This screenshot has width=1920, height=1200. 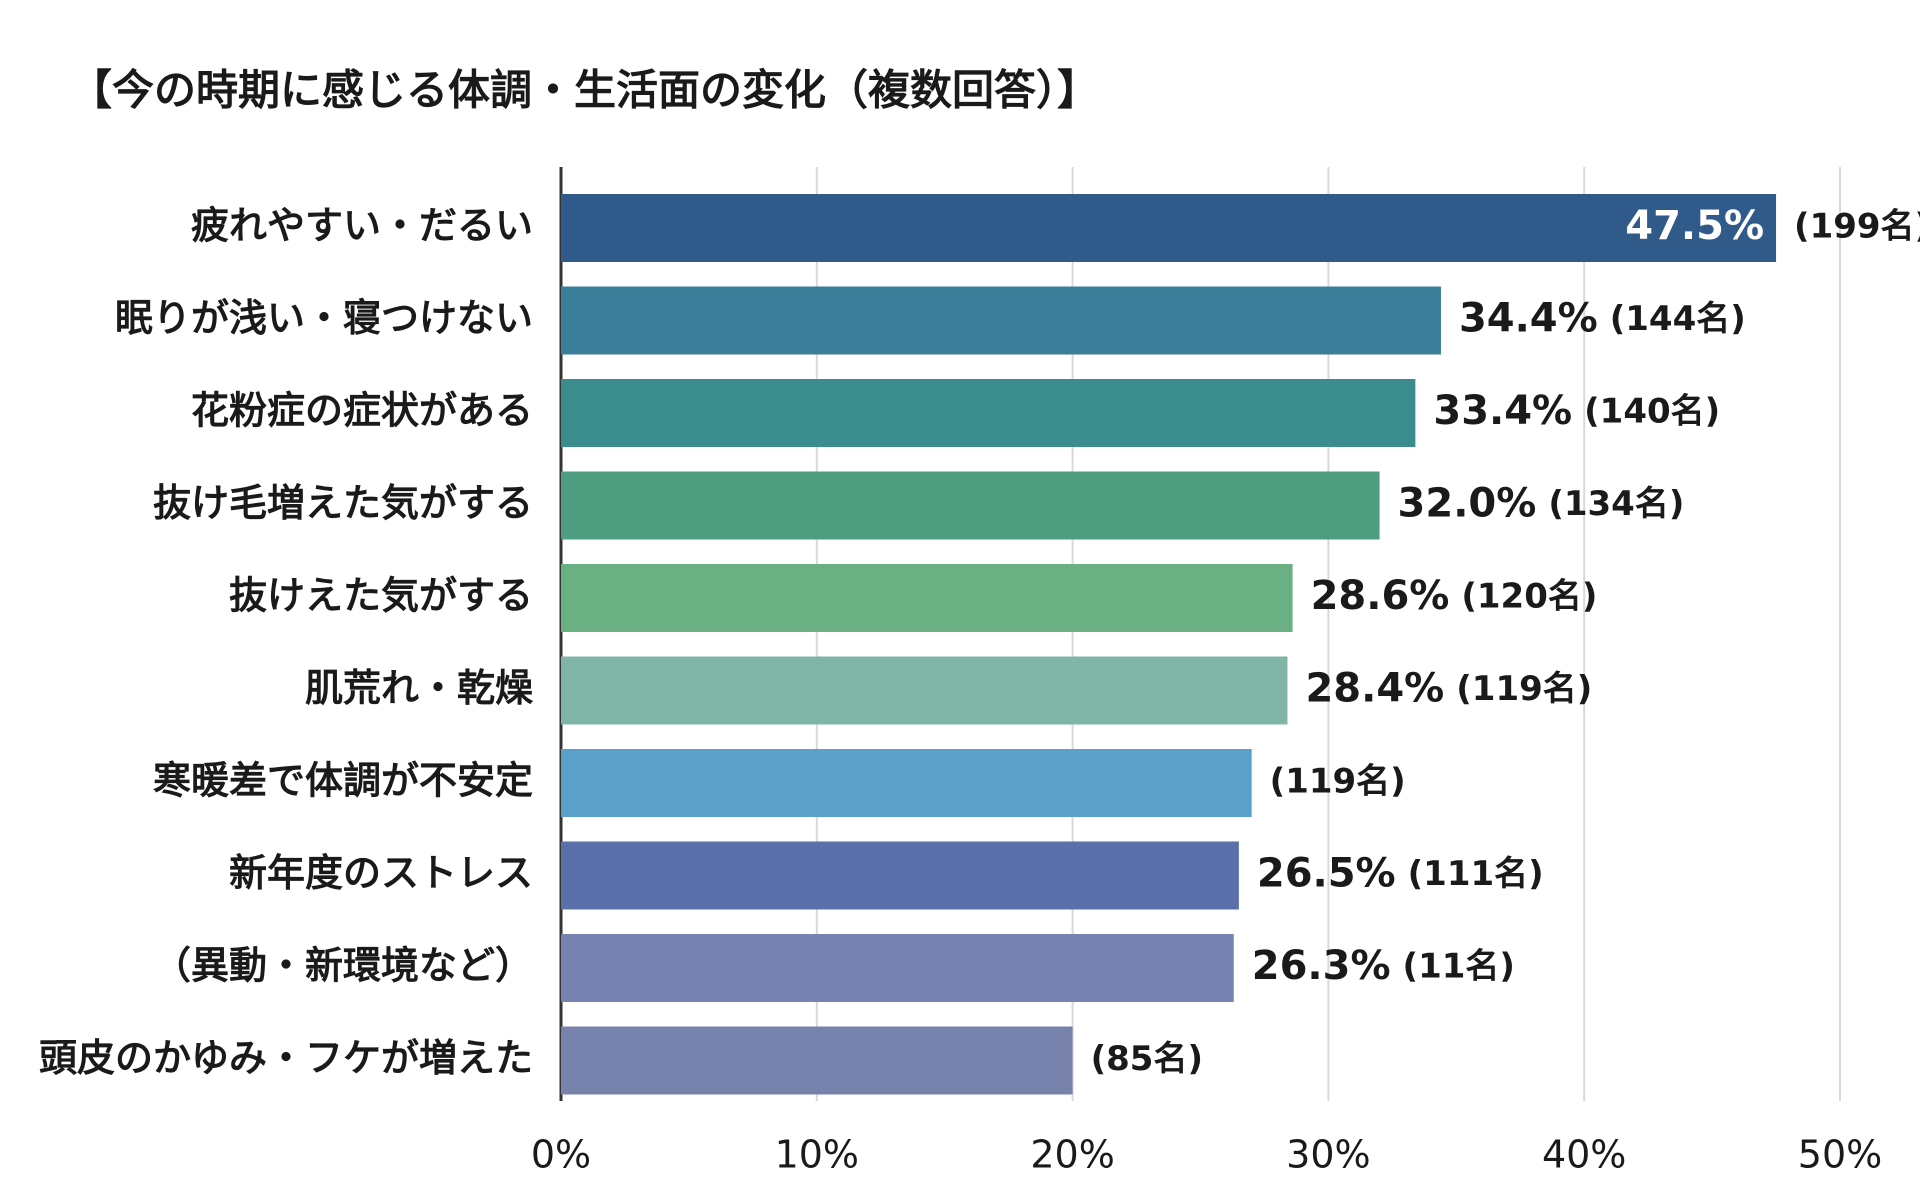 I want to click on value-label: 32.0%, so click(x=1467, y=504).